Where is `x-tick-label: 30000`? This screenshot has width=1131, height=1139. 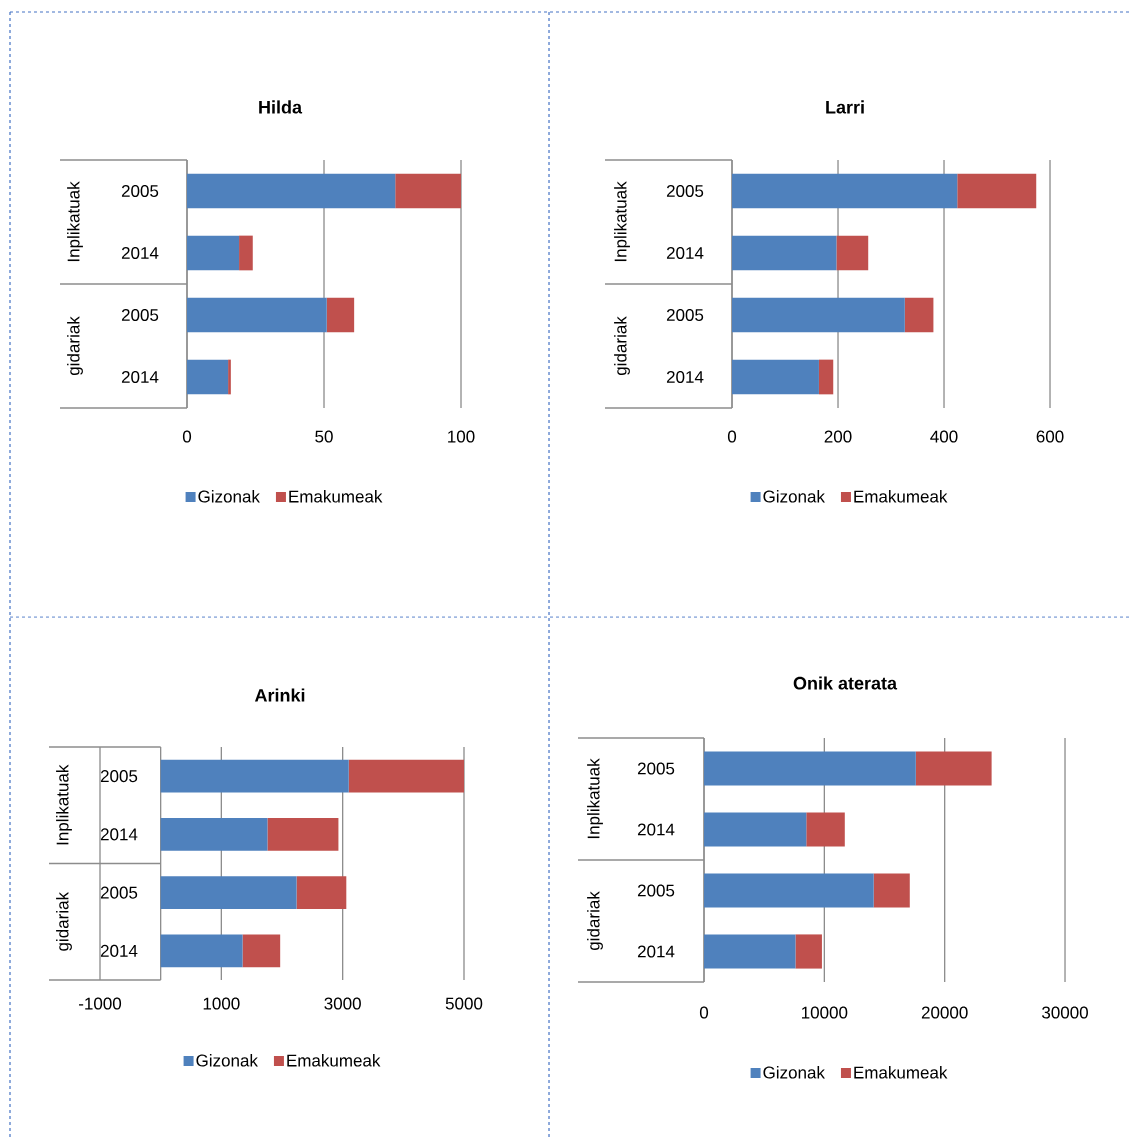
x-tick-label: 30000 is located at coordinates (1065, 1012).